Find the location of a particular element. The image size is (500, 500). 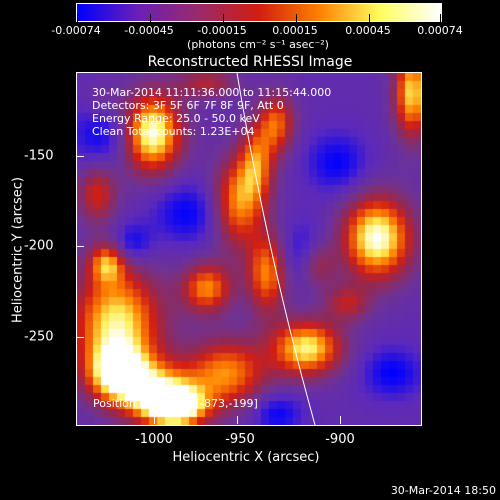

x-tick-label: -900 is located at coordinates (340, 439).